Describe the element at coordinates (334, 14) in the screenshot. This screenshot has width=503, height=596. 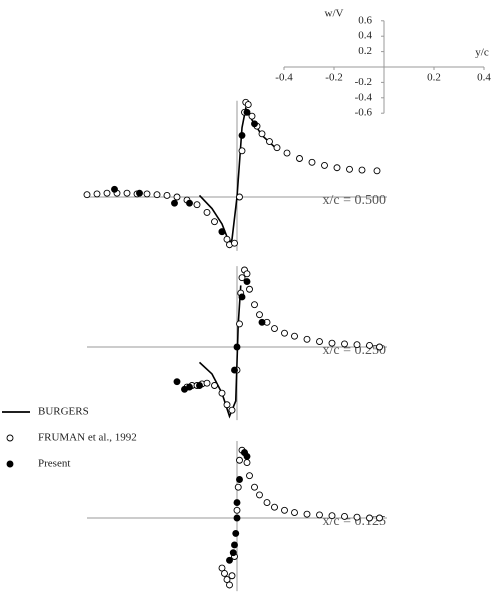
I see `y-axis-label: w/V` at that location.